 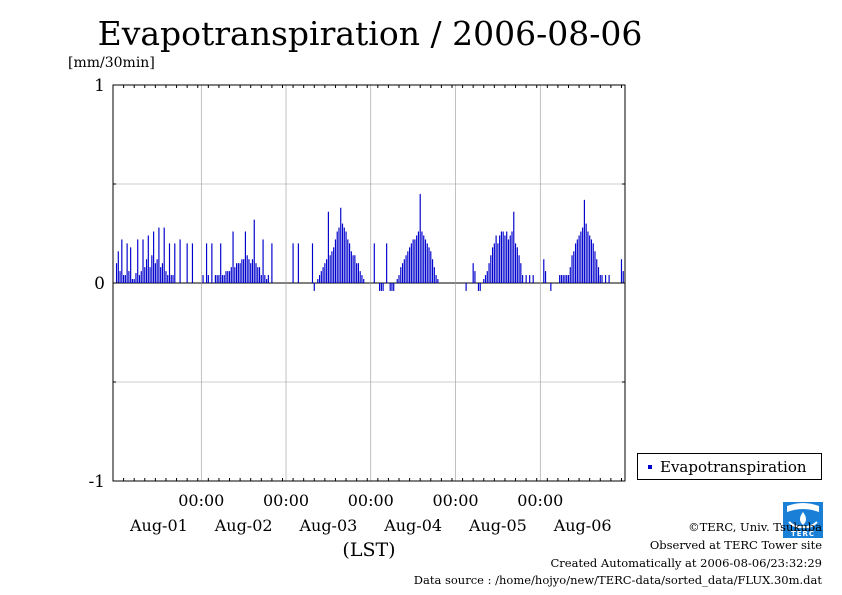 What do you see at coordinates (803, 534) in the screenshot?
I see `svg-text: TERC` at bounding box center [803, 534].